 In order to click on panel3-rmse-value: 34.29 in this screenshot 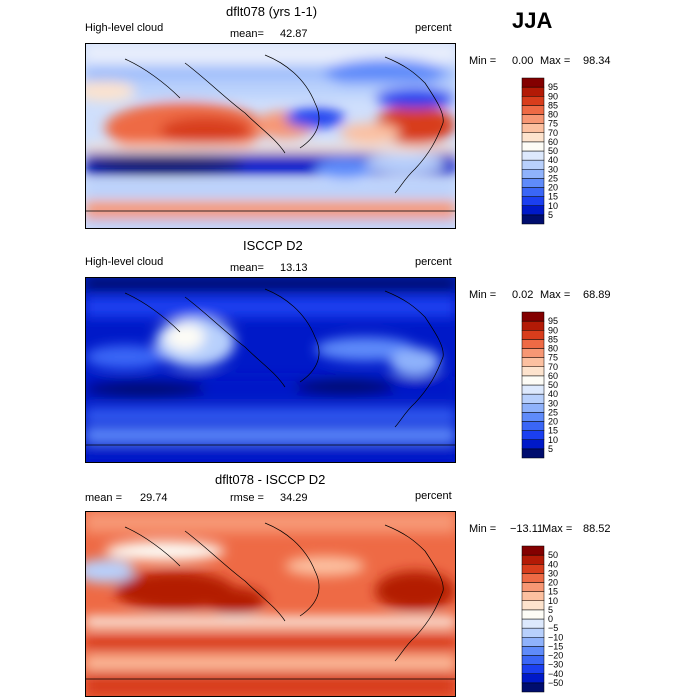, I will do `click(294, 498)`.